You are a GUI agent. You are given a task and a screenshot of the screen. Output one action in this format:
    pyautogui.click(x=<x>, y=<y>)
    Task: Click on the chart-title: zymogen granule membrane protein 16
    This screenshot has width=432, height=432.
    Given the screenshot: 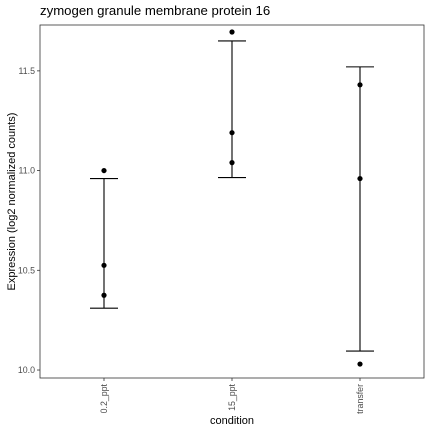 What is the action you would take?
    pyautogui.click(x=155, y=10)
    